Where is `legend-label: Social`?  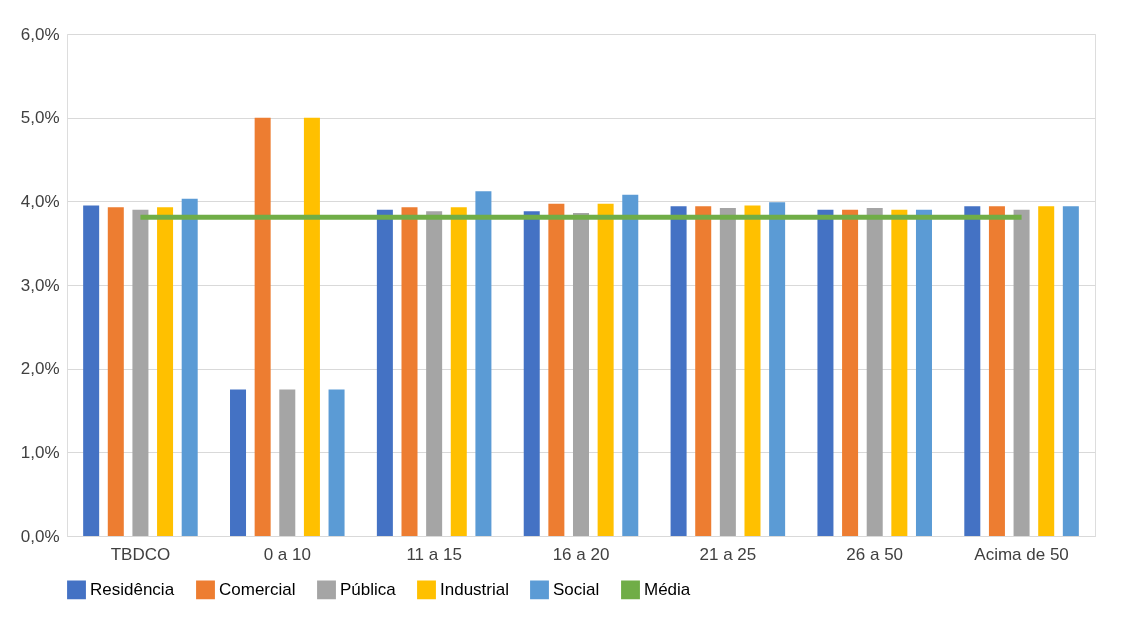 legend-label: Social is located at coordinates (576, 589).